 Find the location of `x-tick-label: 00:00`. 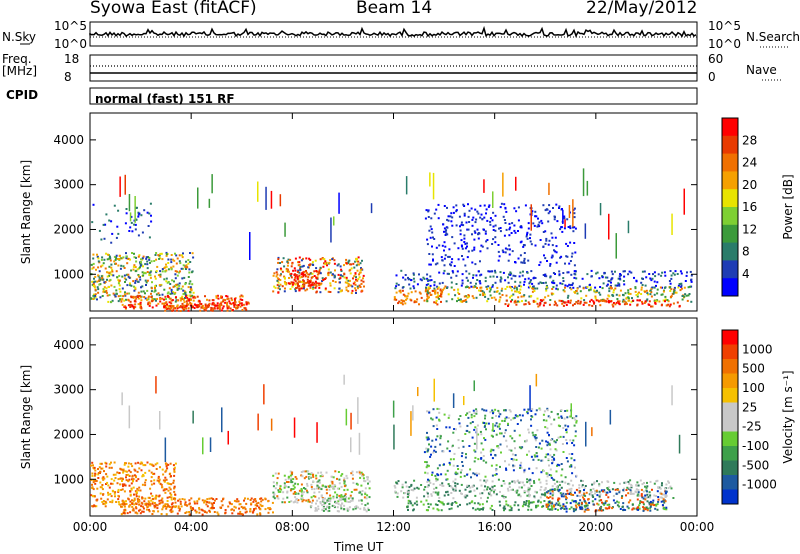

x-tick-label: 00:00 is located at coordinates (697, 527).